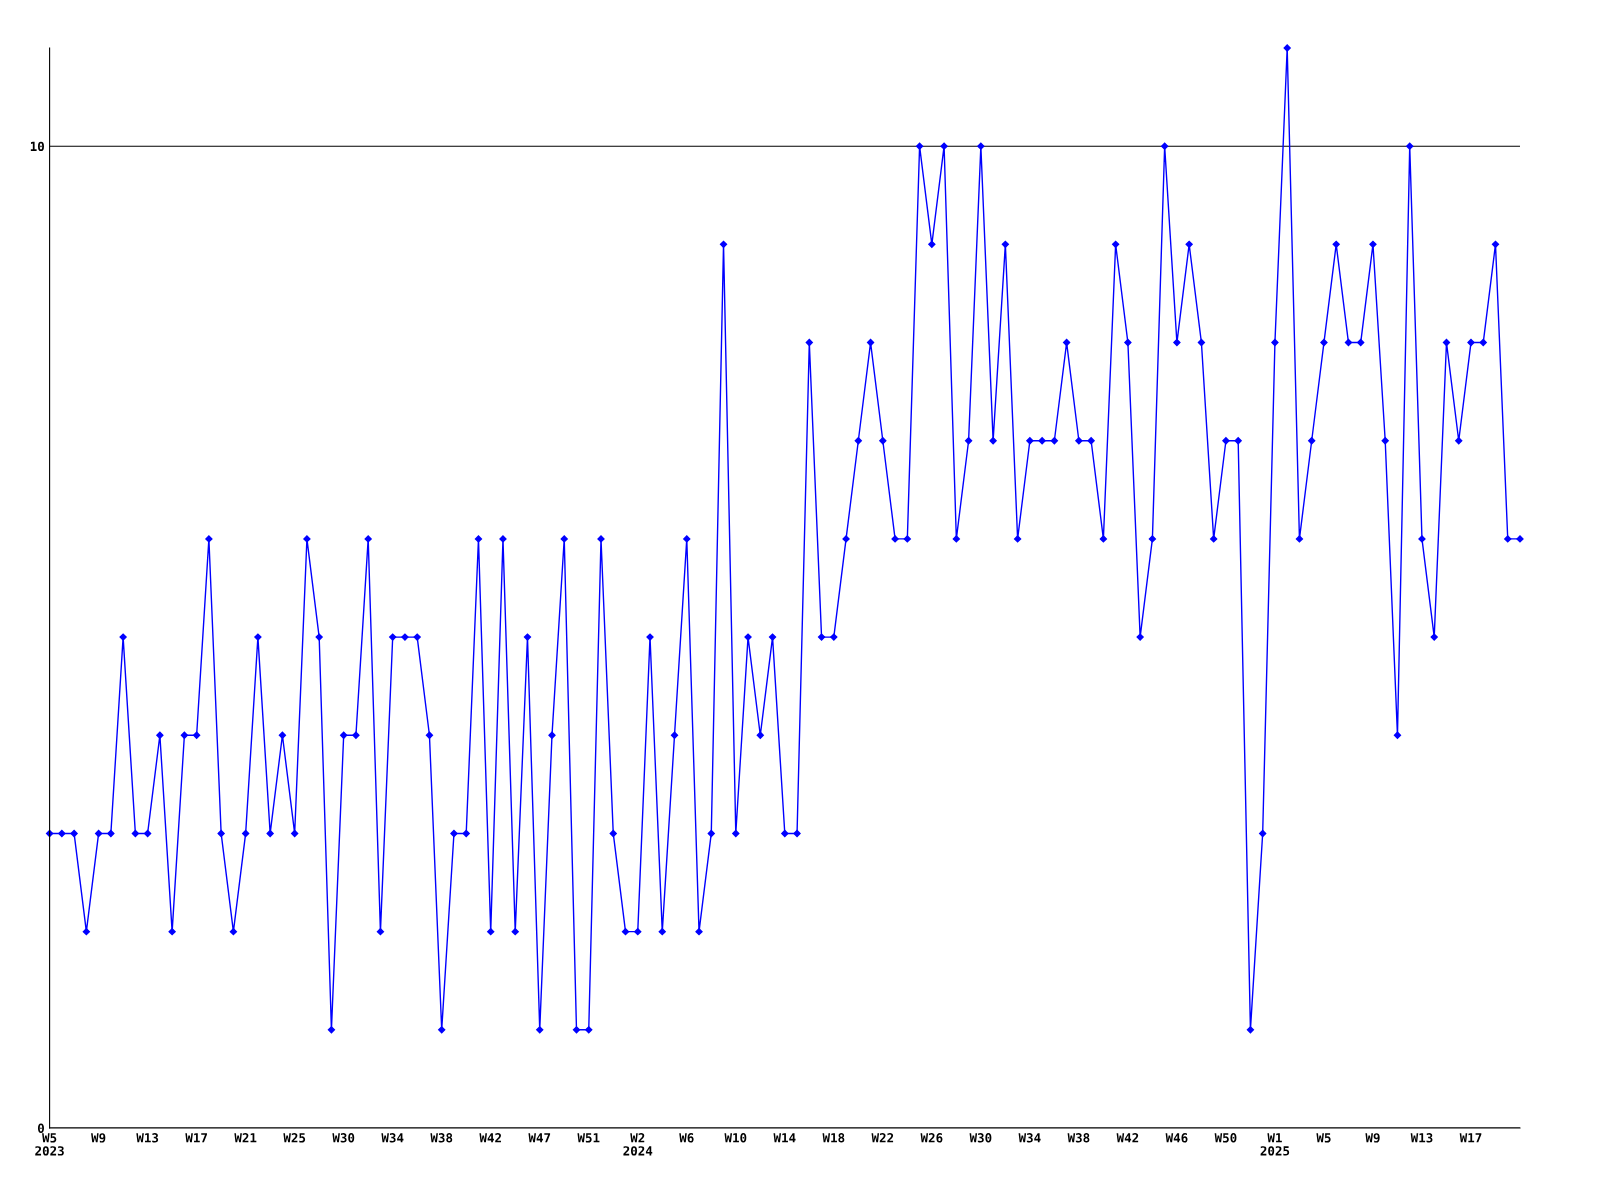 The height and width of the screenshot is (1200, 1600). I want to click on x-tick-label: W18, so click(833, 1138).